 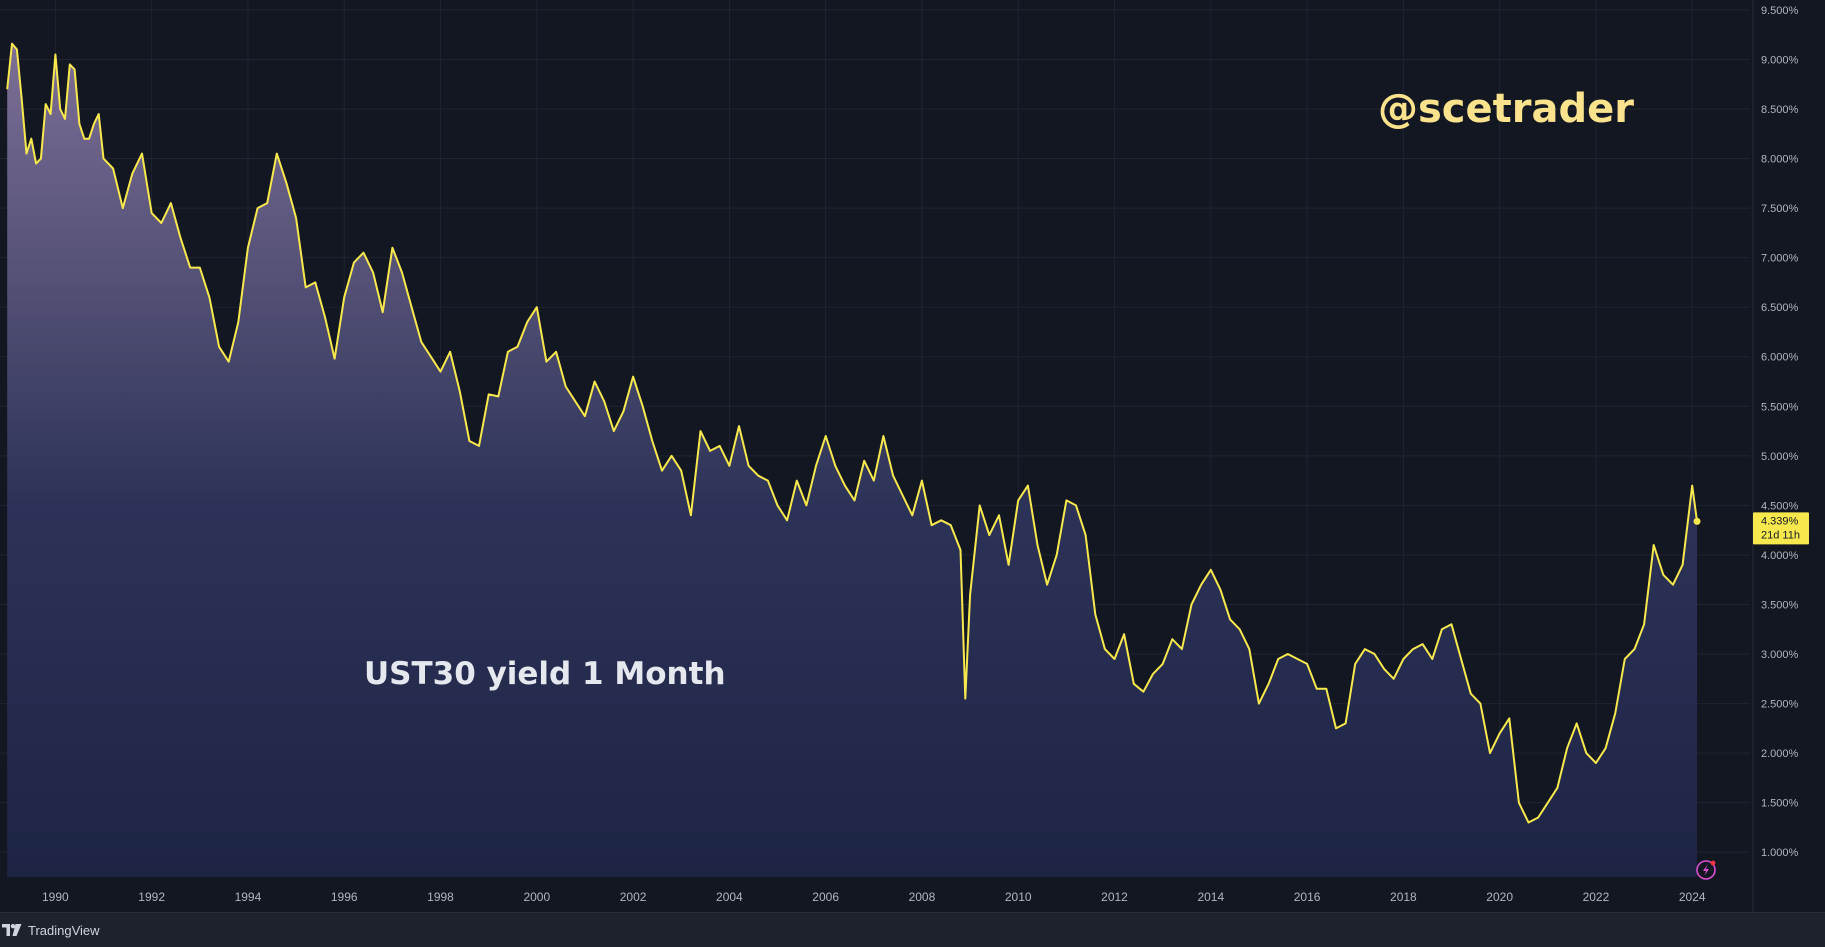 I want to click on y-tick-label: 4.000%, so click(x=1780, y=556).